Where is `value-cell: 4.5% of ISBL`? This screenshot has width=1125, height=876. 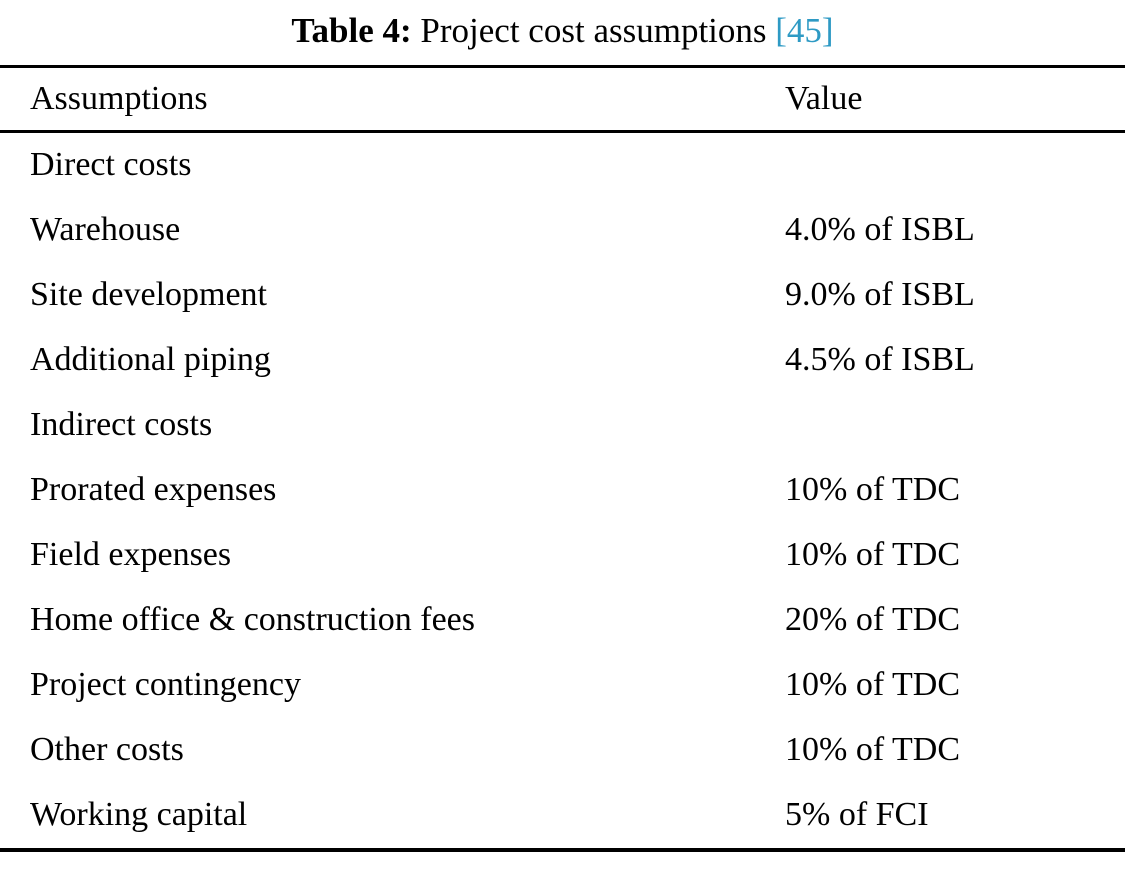 value-cell: 4.5% of ISBL is located at coordinates (880, 359).